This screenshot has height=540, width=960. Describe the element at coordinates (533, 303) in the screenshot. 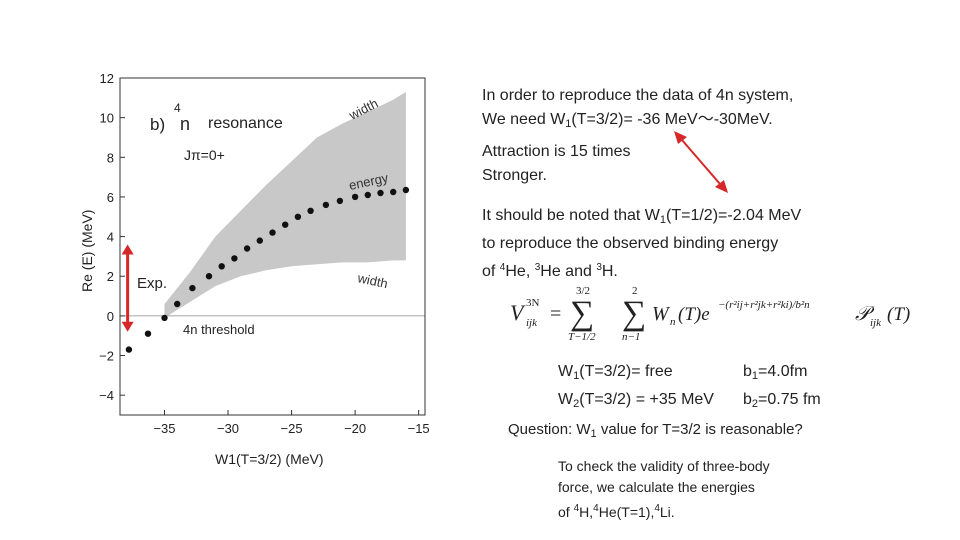

I see `svg-text: 3N` at that location.